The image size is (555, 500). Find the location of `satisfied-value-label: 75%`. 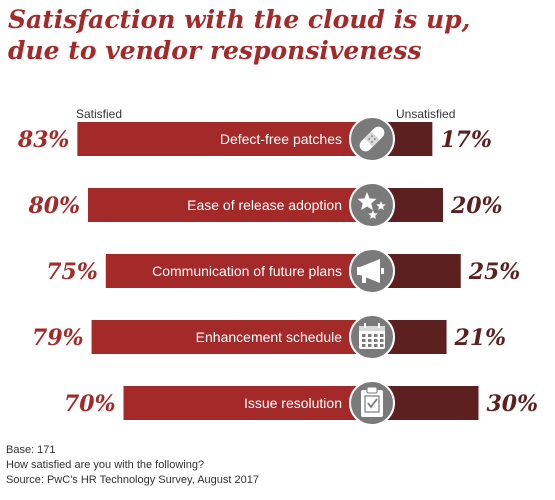

satisfied-value-label: 75% is located at coordinates (72, 272).